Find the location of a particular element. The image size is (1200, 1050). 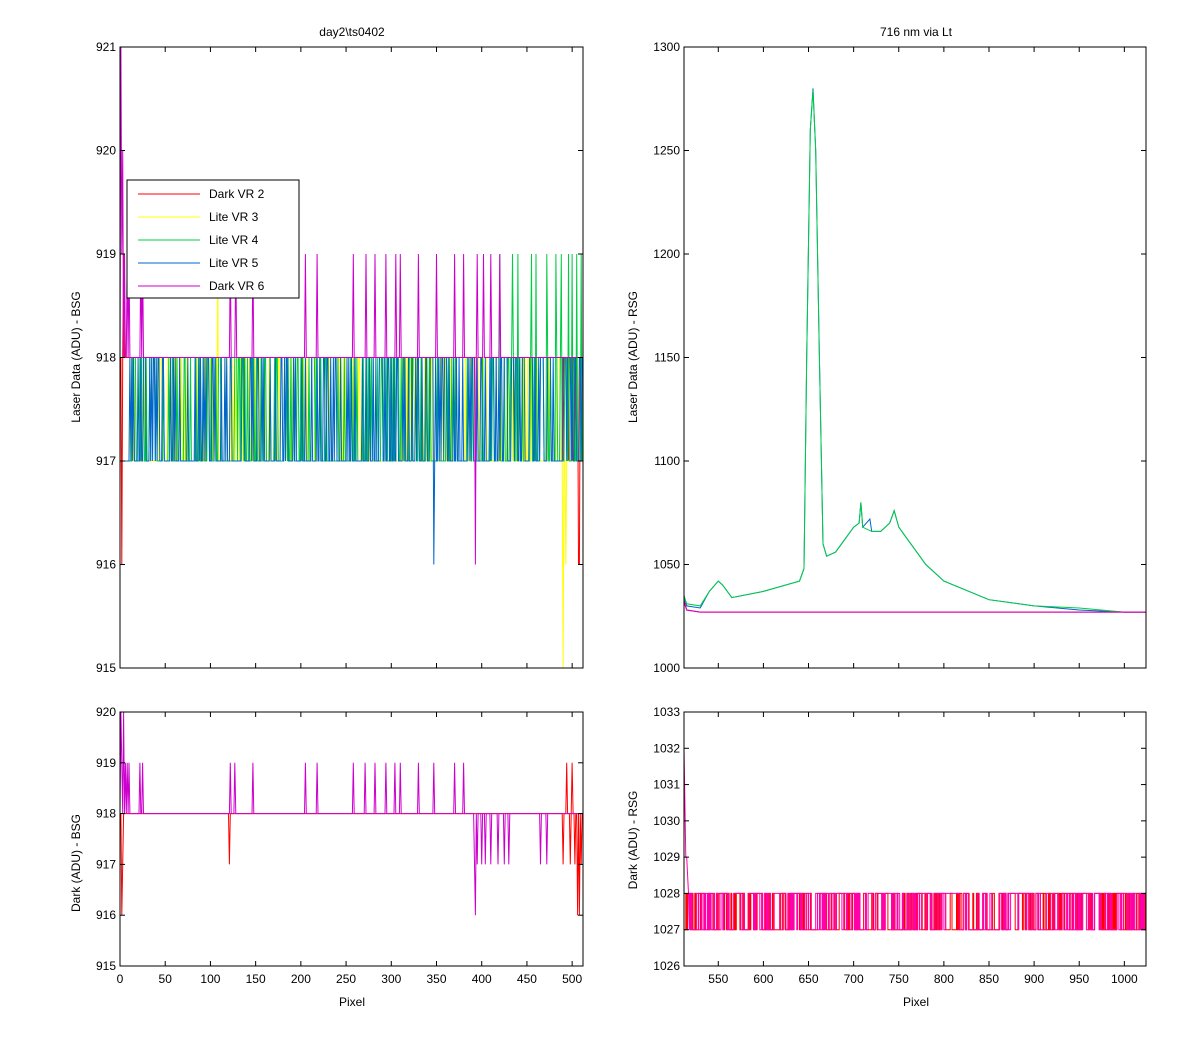

y-tick-label: 1032 is located at coordinates (666, 748).